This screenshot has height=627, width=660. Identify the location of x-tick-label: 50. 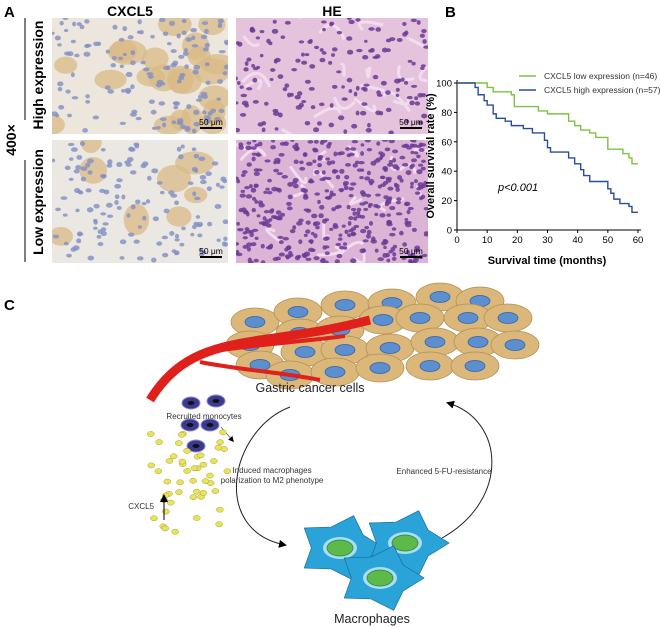
(608, 240).